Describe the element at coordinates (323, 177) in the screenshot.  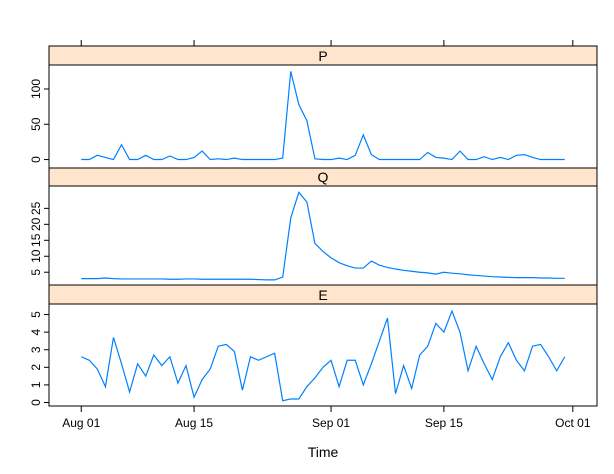
I see `strip-label-q: Q` at that location.